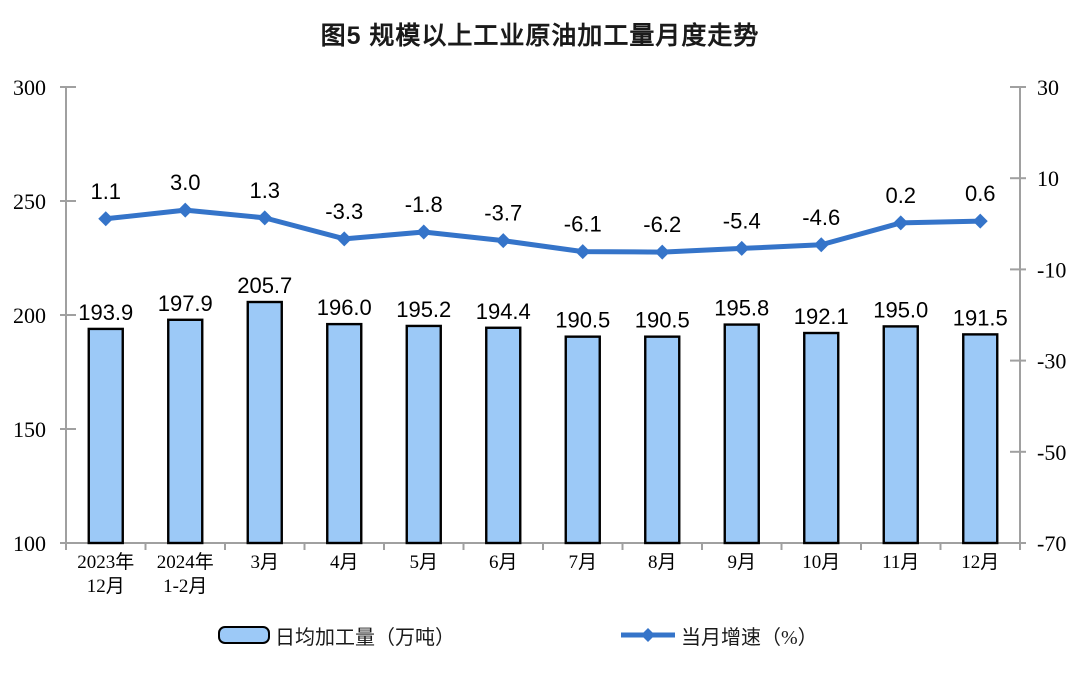 The width and height of the screenshot is (1080, 696). What do you see at coordinates (1051, 543) in the screenshot?
I see `right-axis-tick-label: -70` at bounding box center [1051, 543].